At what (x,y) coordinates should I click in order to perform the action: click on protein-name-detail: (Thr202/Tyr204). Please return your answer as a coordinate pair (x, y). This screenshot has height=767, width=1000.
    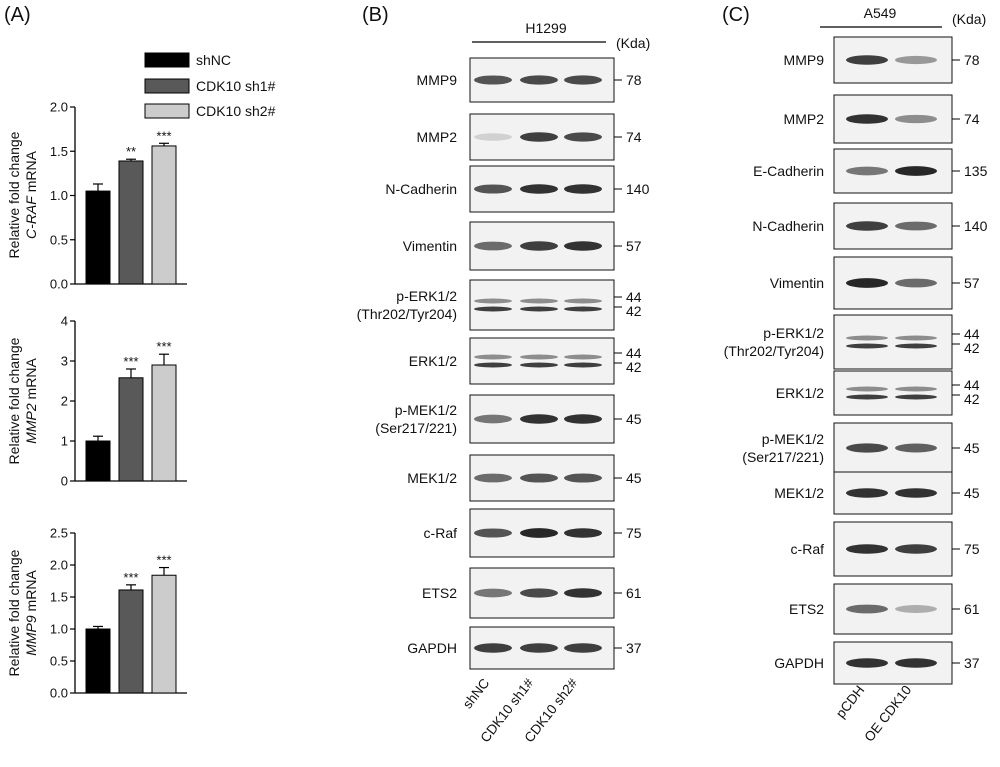
    Looking at the image, I should click on (774, 351).